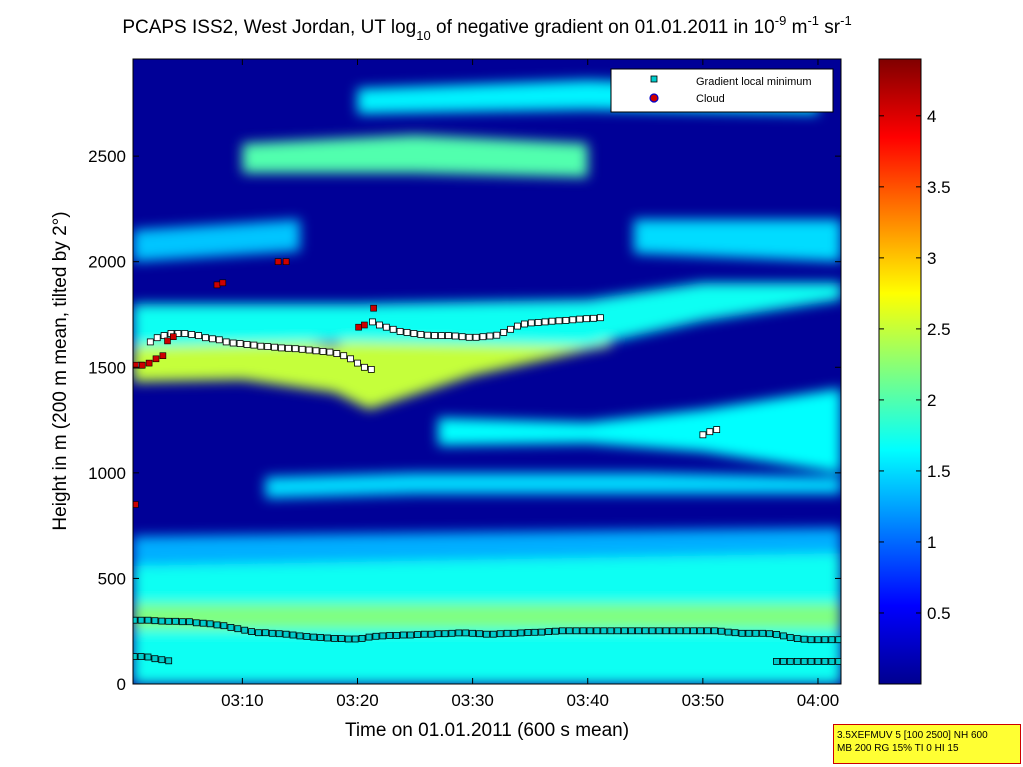 This screenshot has height=767, width=1023. I want to click on colorbar-tick-label-3: 2, so click(931, 400).